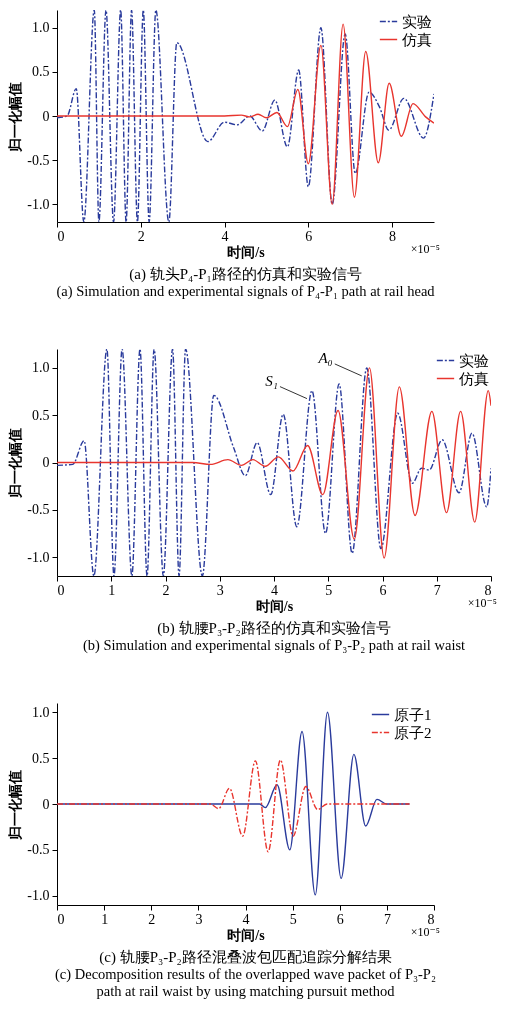 The image size is (518, 1028). I want to click on text: (a) 轨头P₄-P₁路径的仿真和实验信号, so click(245, 274).